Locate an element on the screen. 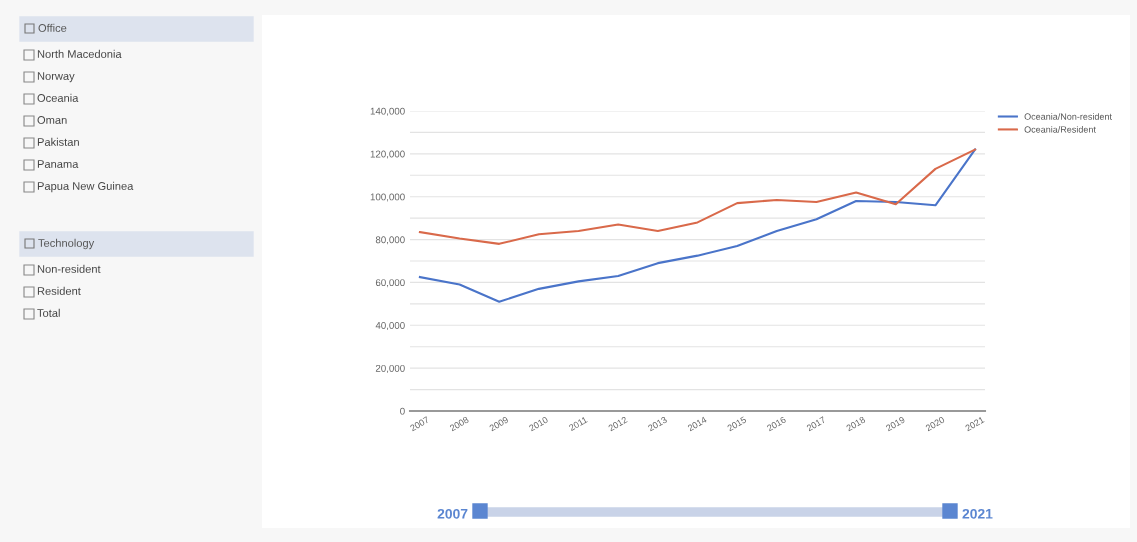  text: Non-resident is located at coordinates (69, 268).